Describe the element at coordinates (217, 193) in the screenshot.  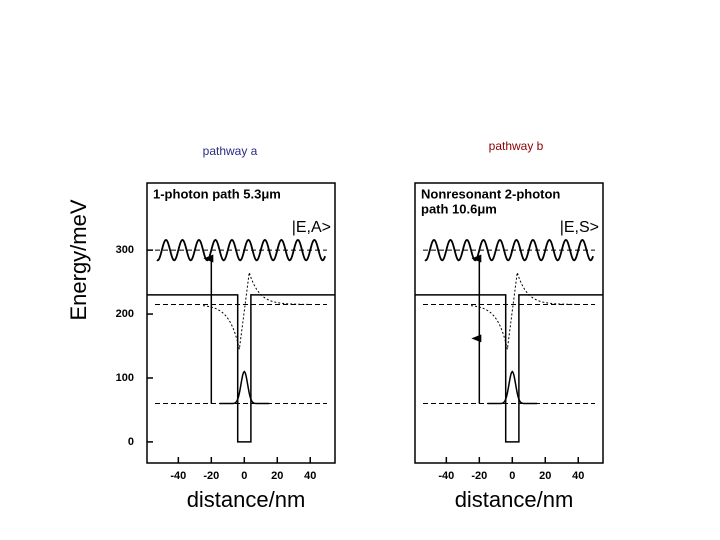
I see `panel-annotation: 1-photon path 5.3μm` at that location.